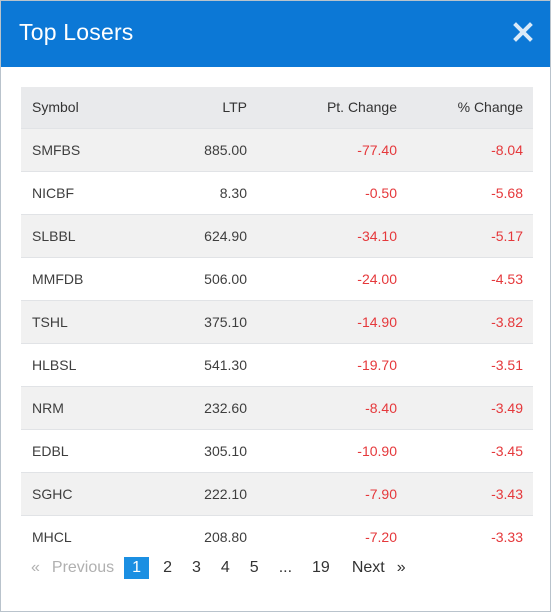 The height and width of the screenshot is (612, 551). What do you see at coordinates (52, 493) in the screenshot?
I see `symbol-cell: SGHC` at bounding box center [52, 493].